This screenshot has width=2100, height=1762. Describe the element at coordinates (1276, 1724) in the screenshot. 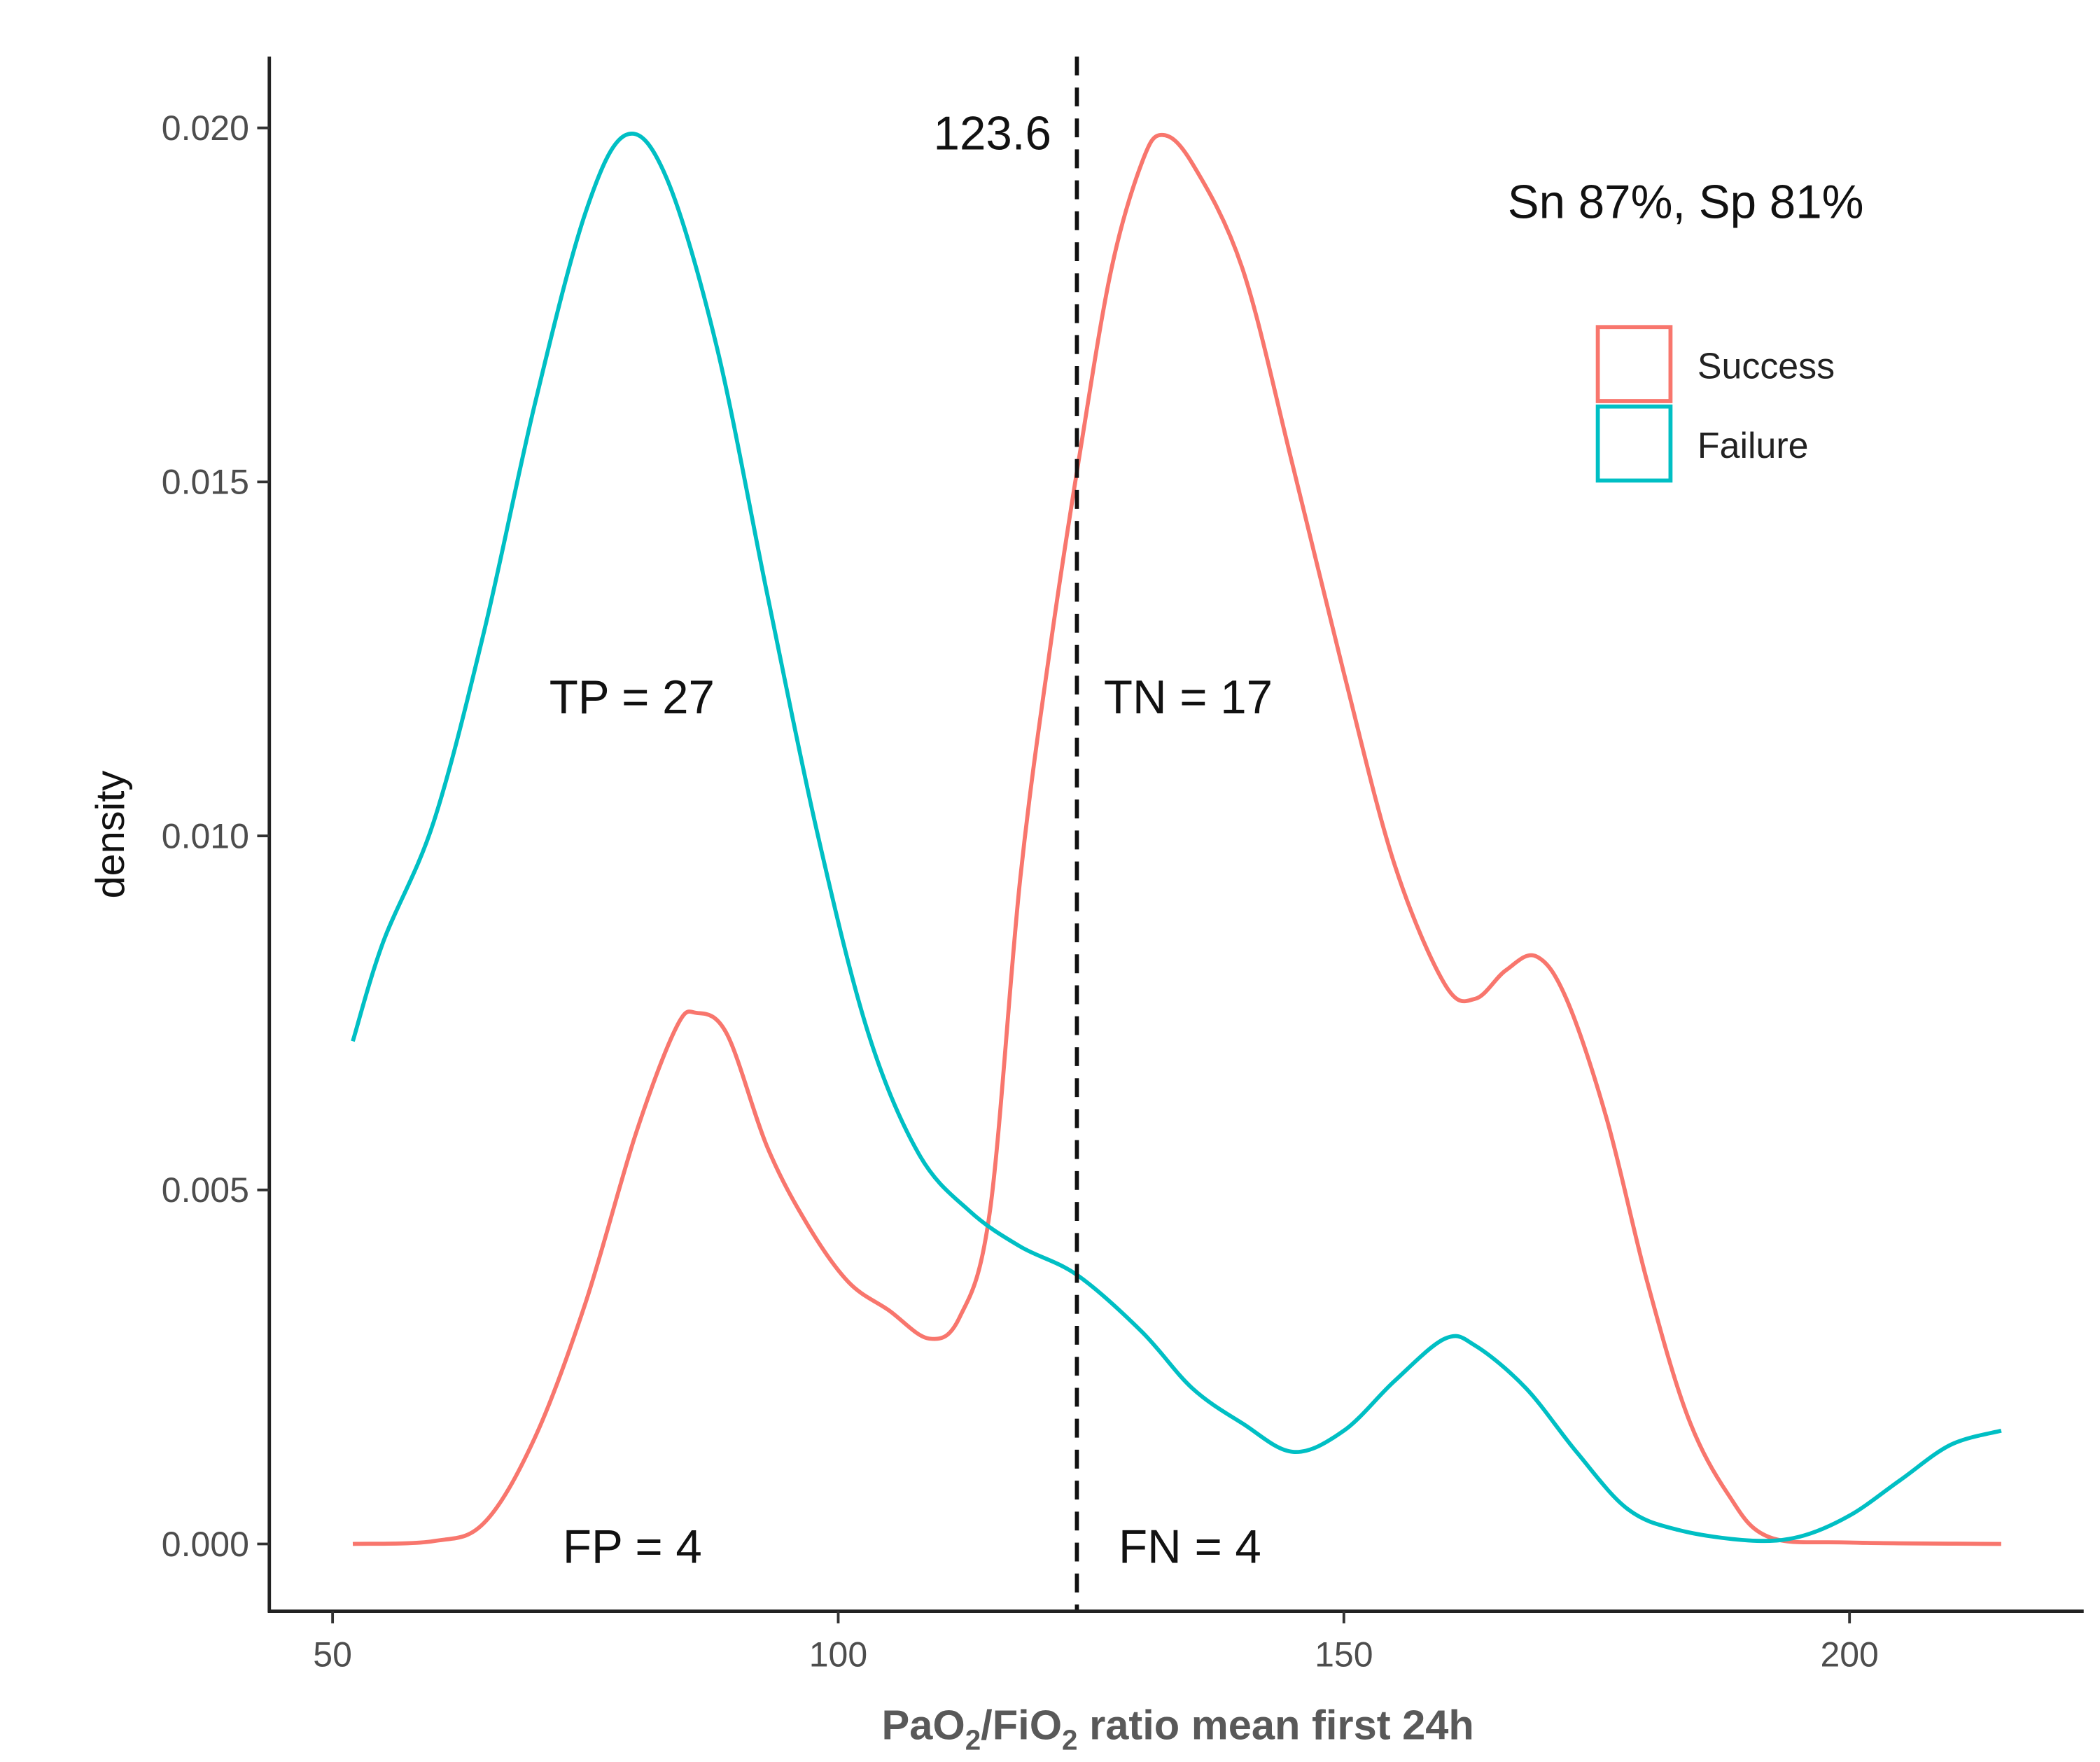

I see `x-label-part: ratio mean first 24h` at that location.